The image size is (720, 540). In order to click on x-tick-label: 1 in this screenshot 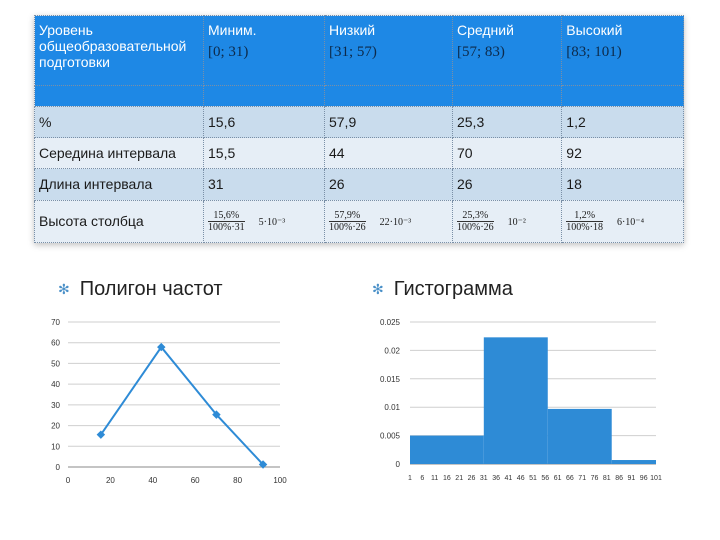, I will do `click(410, 478)`.